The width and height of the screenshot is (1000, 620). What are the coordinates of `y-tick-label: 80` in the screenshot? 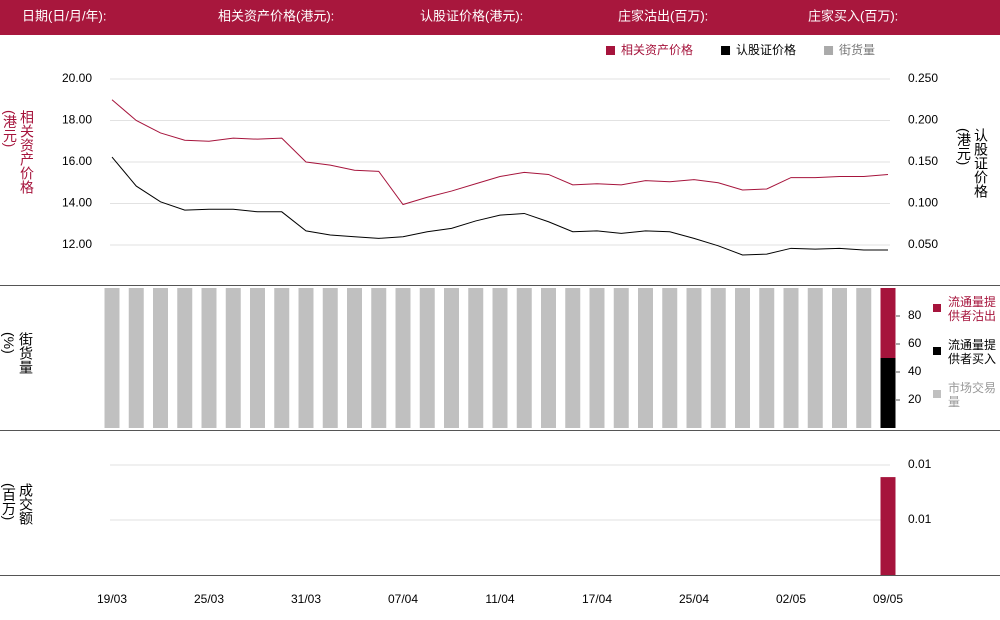 It's located at (915, 315).